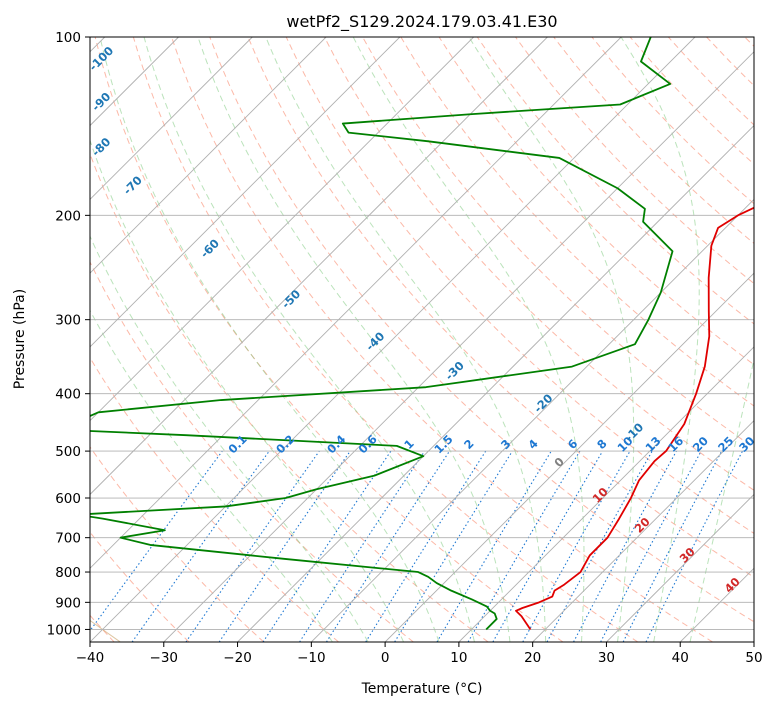 This screenshot has height=708, width=775. Describe the element at coordinates (680, 658) in the screenshot. I see `x-tick-label: 40` at that location.